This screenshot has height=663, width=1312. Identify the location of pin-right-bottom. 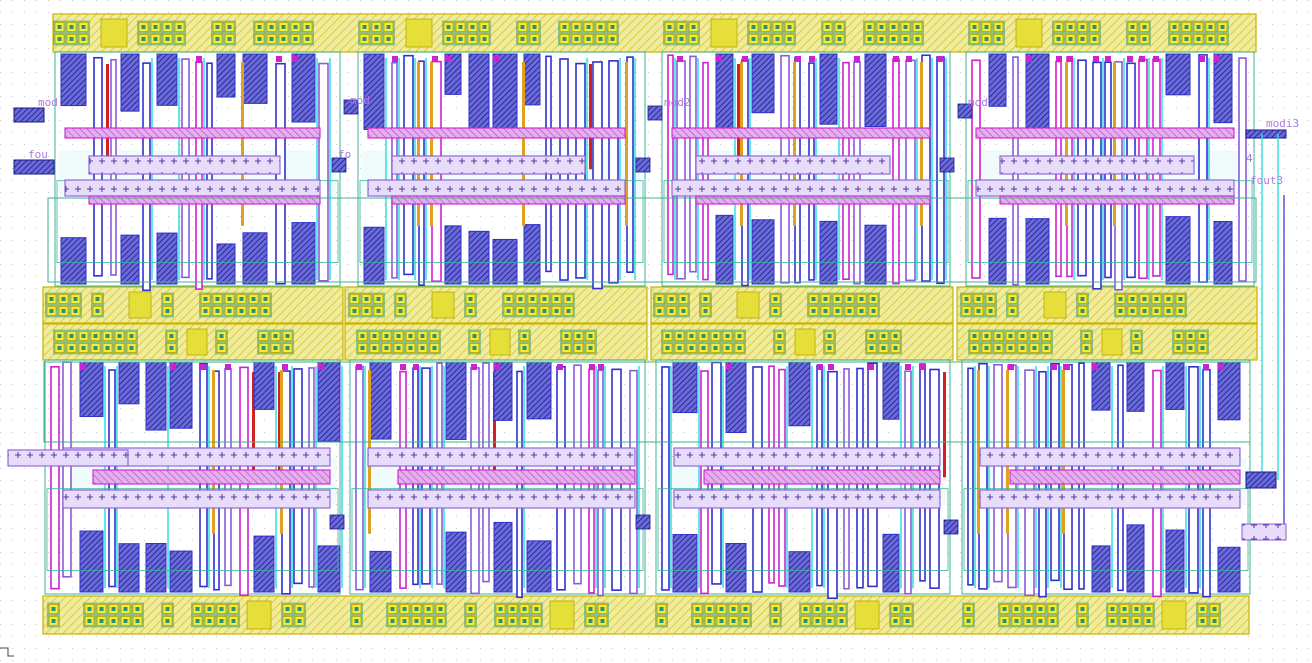
(1264, 532).